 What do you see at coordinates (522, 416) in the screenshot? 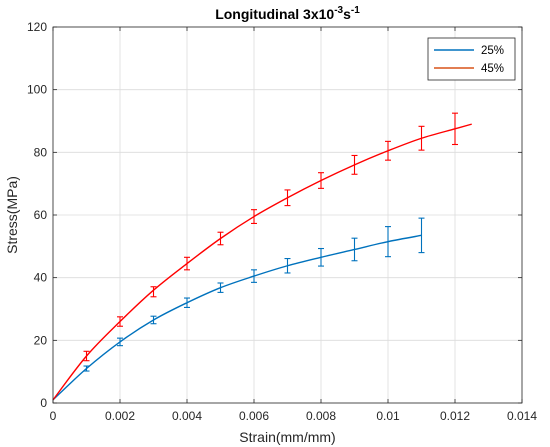
I see `x-tick-label: 0.014` at bounding box center [522, 416].